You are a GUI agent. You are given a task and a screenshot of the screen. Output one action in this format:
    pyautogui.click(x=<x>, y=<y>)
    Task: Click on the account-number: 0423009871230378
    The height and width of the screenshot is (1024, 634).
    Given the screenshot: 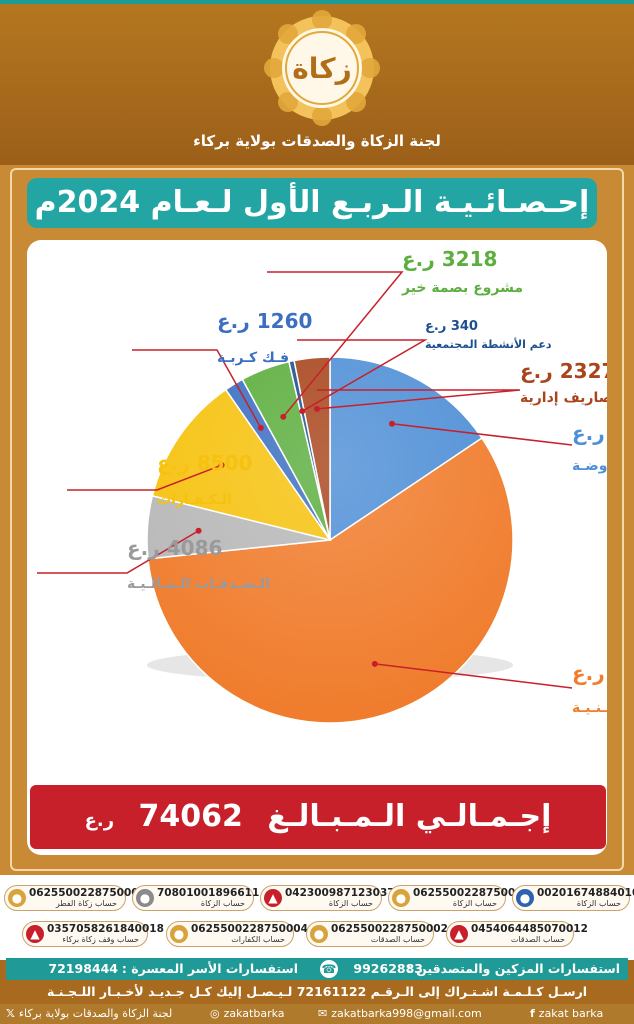 What is the action you would take?
    pyautogui.click(x=343, y=893)
    